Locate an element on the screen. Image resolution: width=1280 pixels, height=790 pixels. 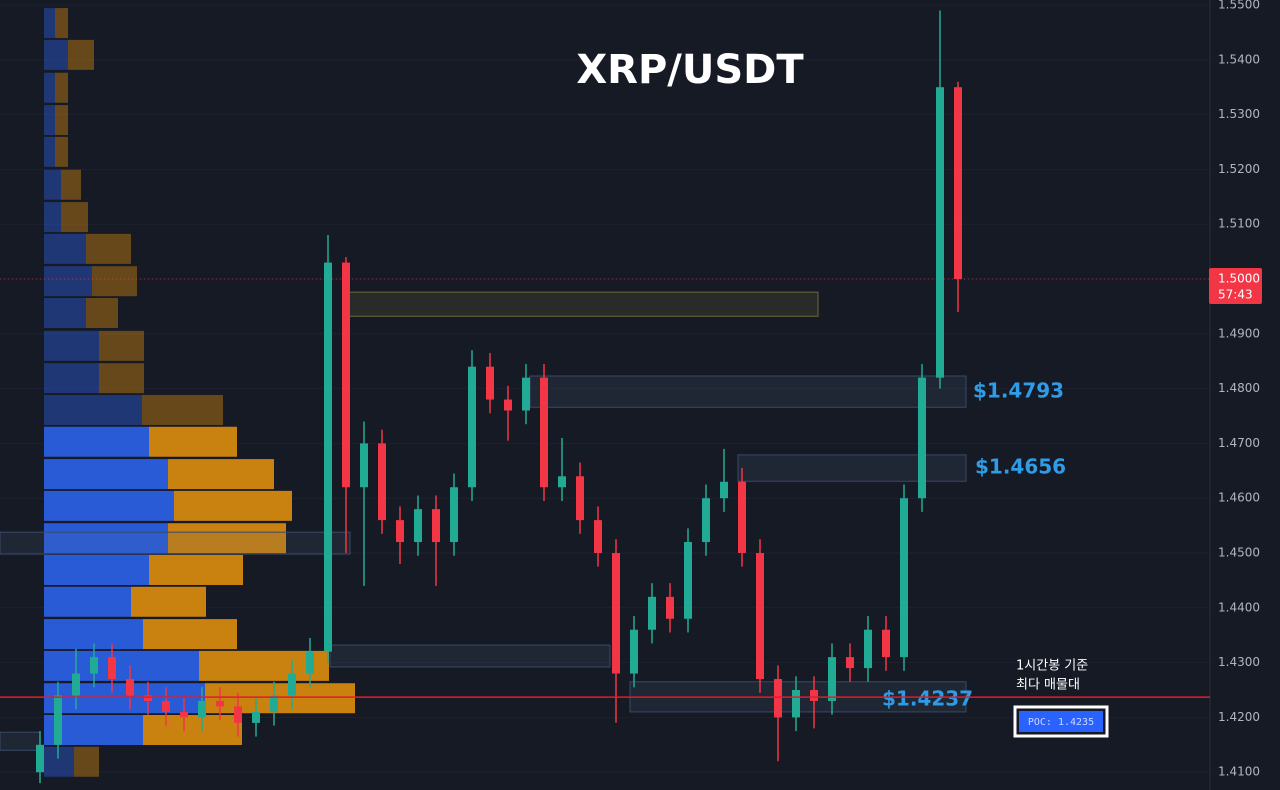
y-tick-label: 1.4500 is located at coordinates (1239, 553).